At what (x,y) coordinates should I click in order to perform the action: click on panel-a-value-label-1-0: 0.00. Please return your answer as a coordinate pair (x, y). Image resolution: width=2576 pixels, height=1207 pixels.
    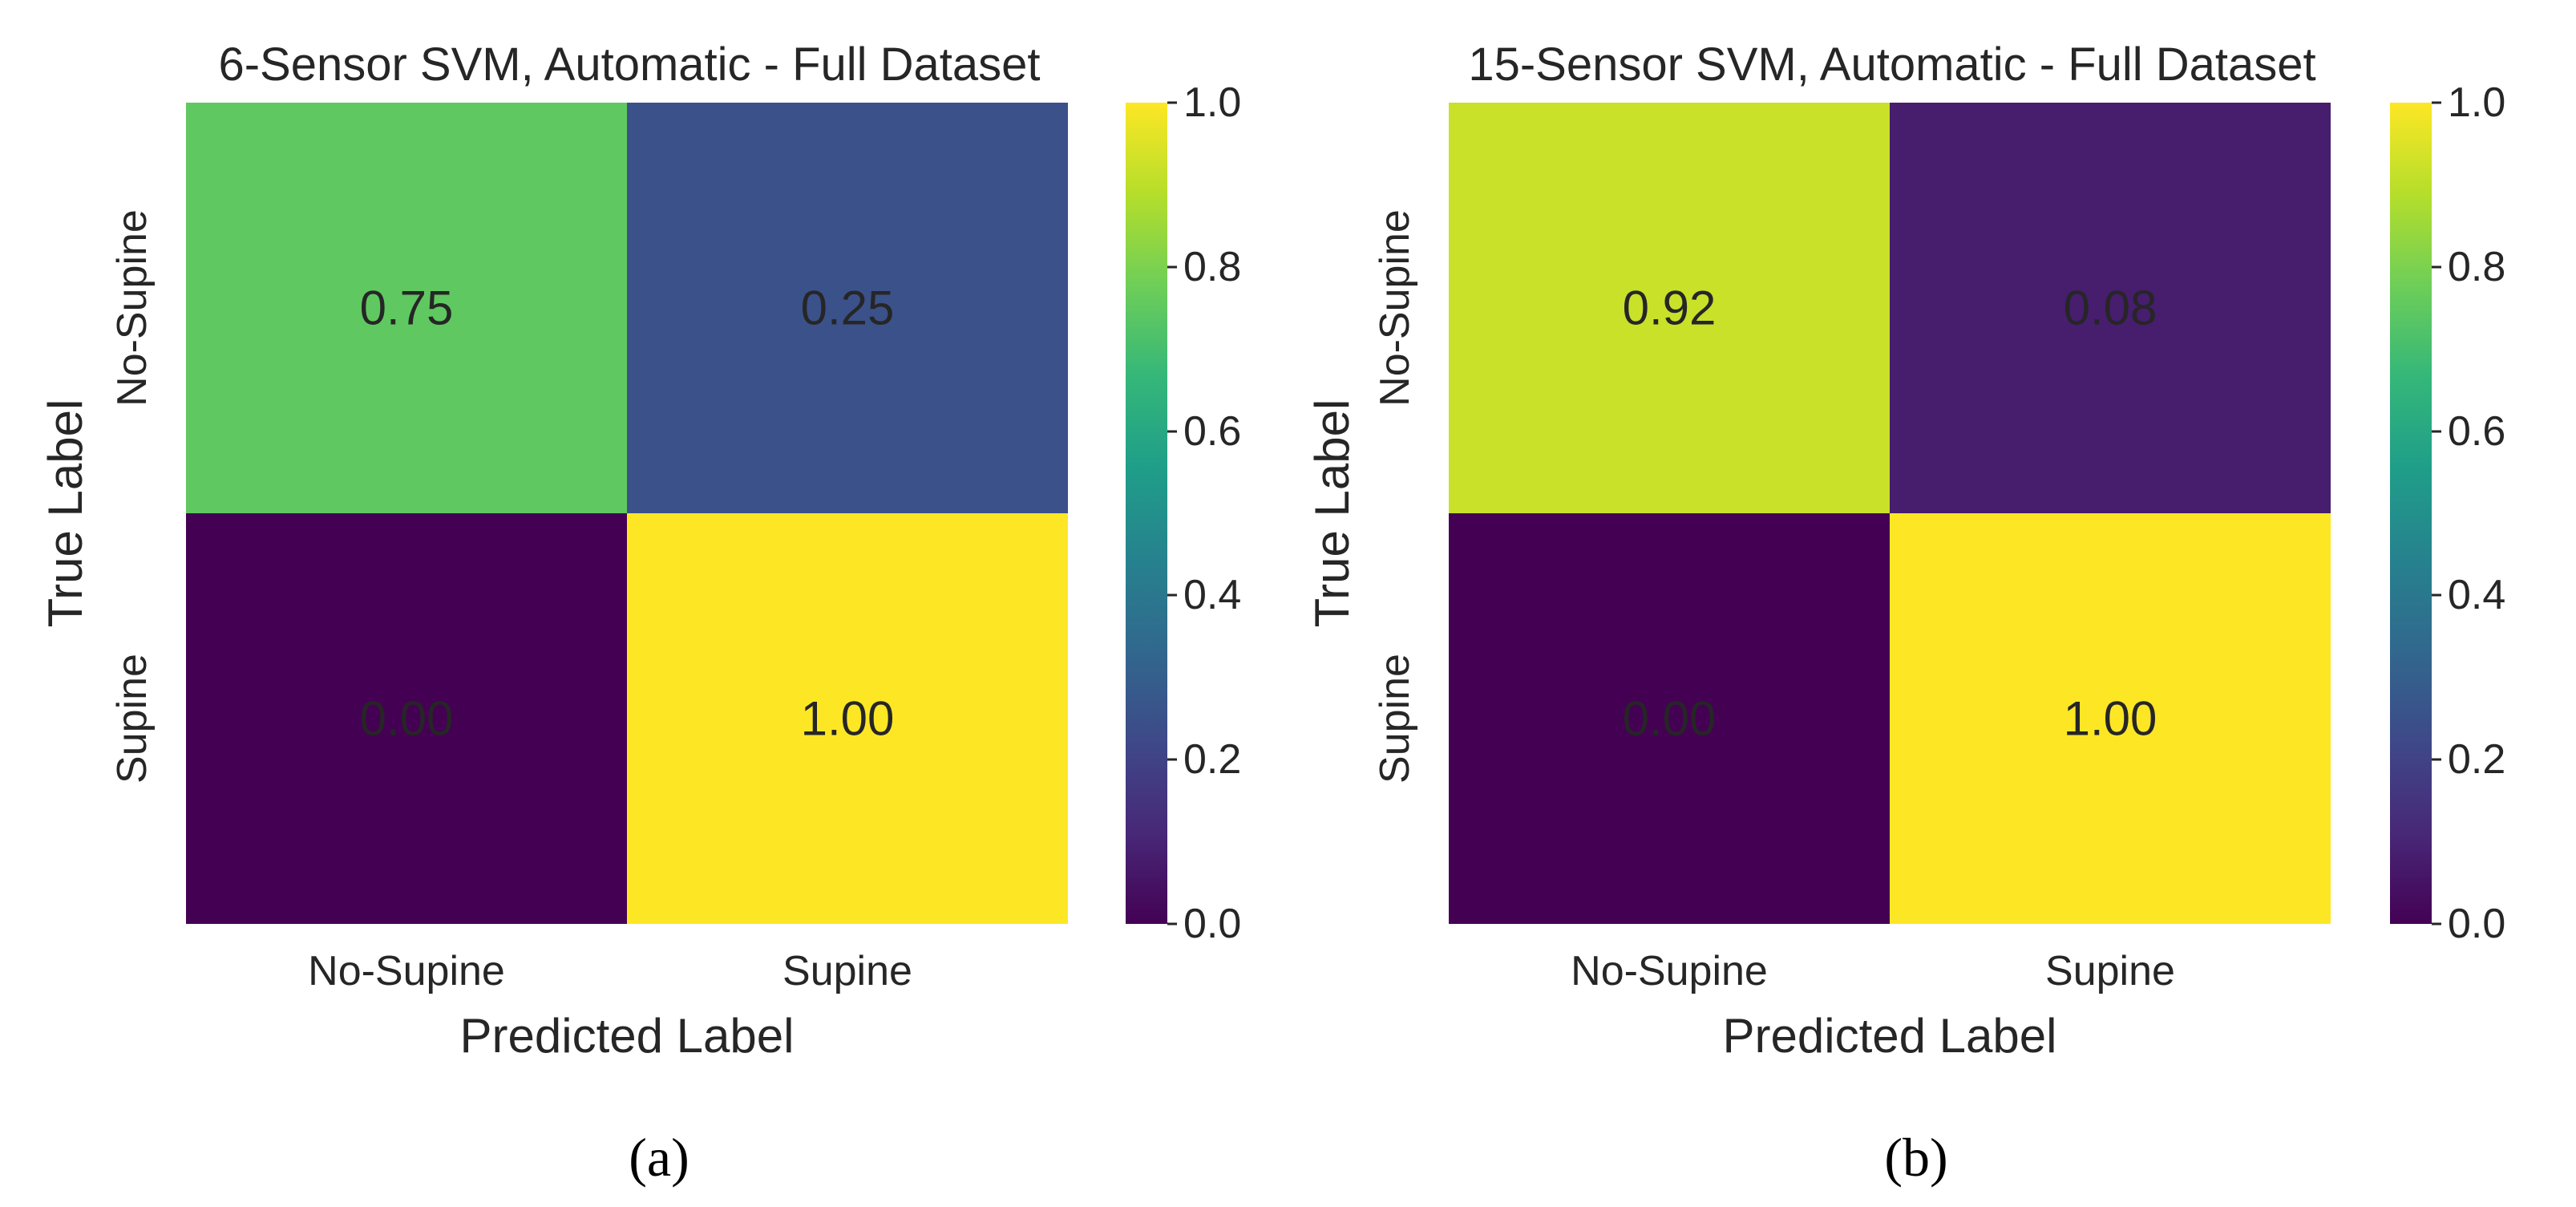
    Looking at the image, I should click on (407, 719).